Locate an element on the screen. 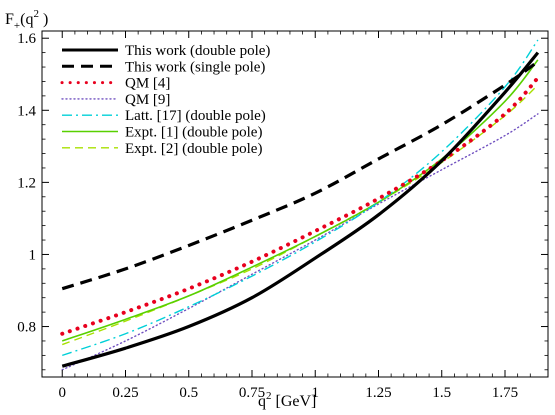  y-tick-label: 1 is located at coordinates (33, 255).